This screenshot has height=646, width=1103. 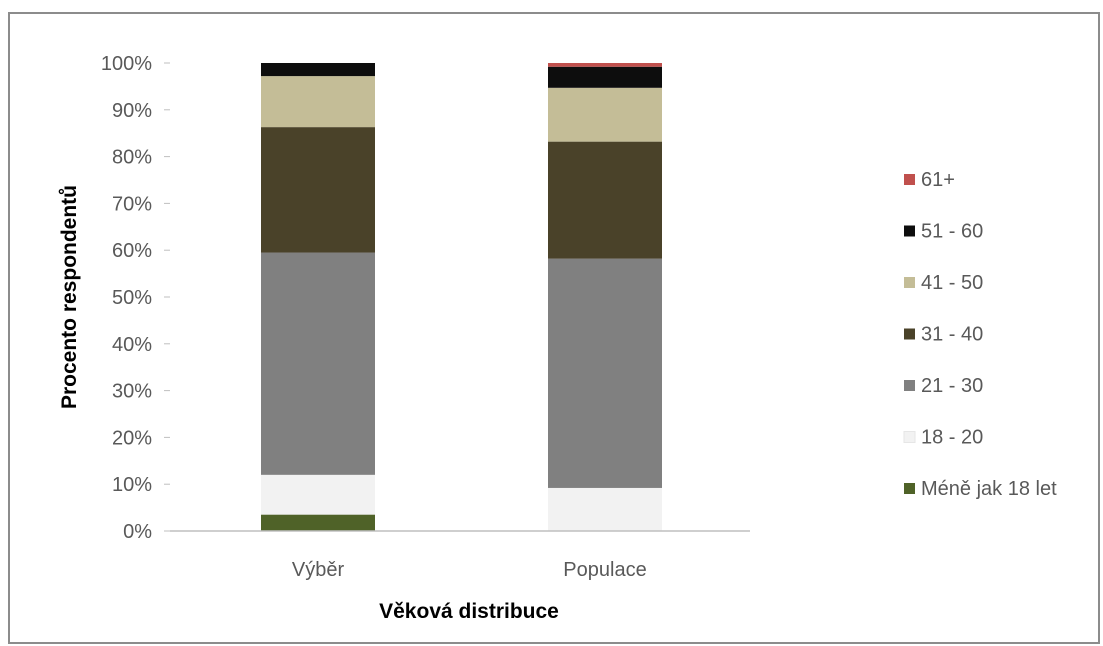 I want to click on y-tick-label: 90%, so click(x=132, y=111).